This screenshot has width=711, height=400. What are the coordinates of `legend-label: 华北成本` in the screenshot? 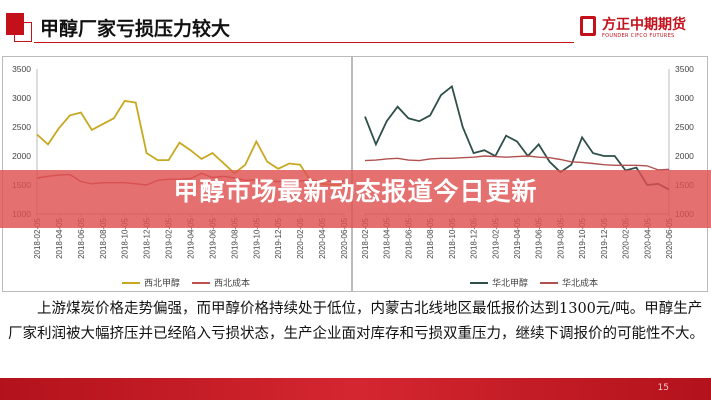 It's located at (580, 283).